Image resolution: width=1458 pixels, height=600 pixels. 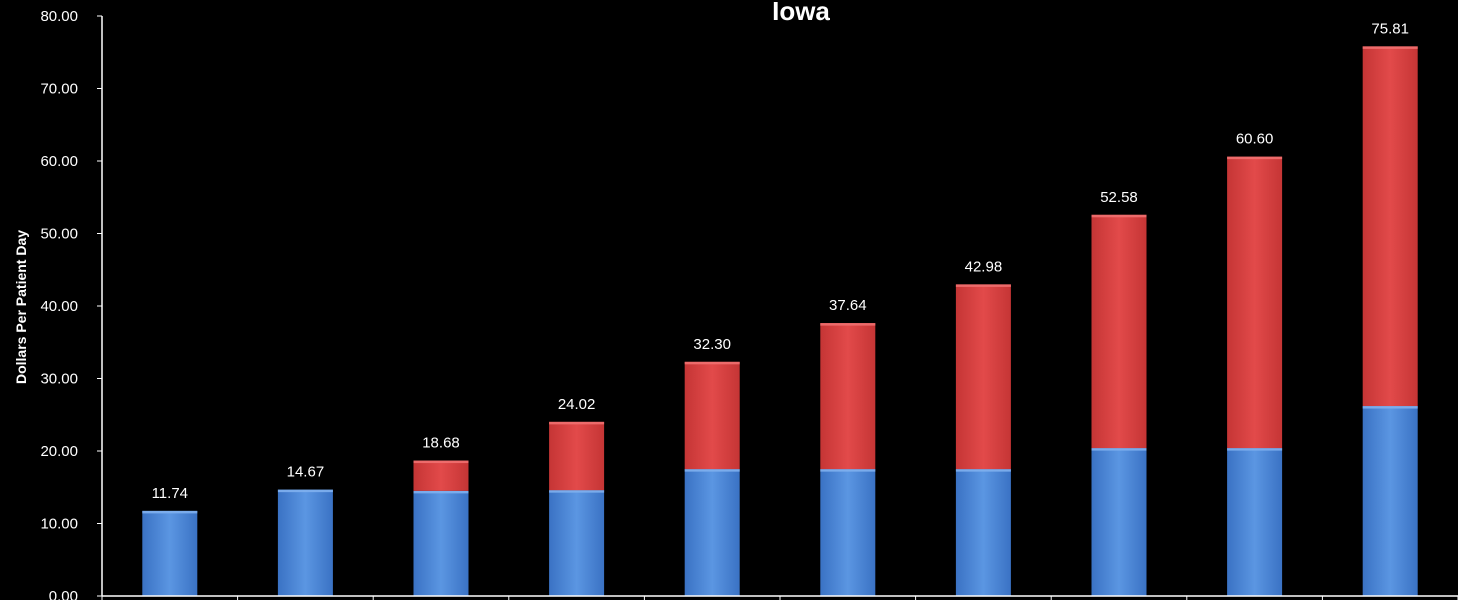 What do you see at coordinates (59, 89) in the screenshot?
I see `y-tick-label: 70.00` at bounding box center [59, 89].